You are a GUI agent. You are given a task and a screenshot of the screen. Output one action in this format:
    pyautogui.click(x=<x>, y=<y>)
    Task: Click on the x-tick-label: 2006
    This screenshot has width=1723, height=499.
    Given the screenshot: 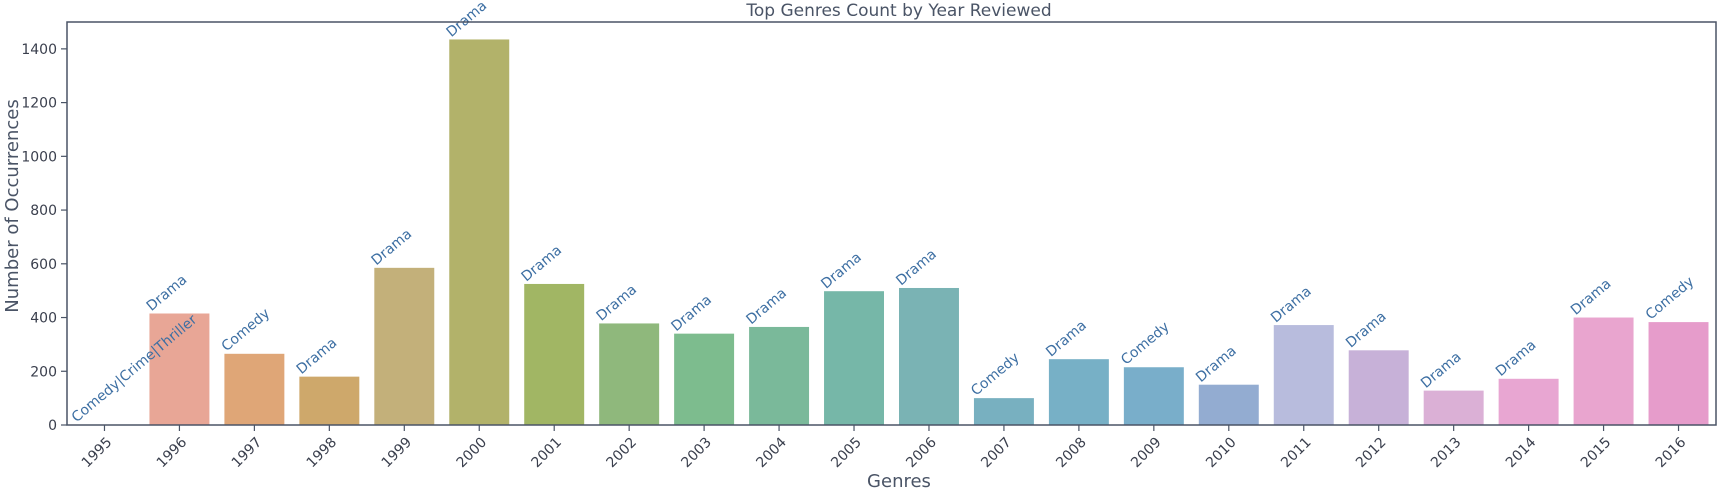 What is the action you would take?
    pyautogui.click(x=921, y=452)
    